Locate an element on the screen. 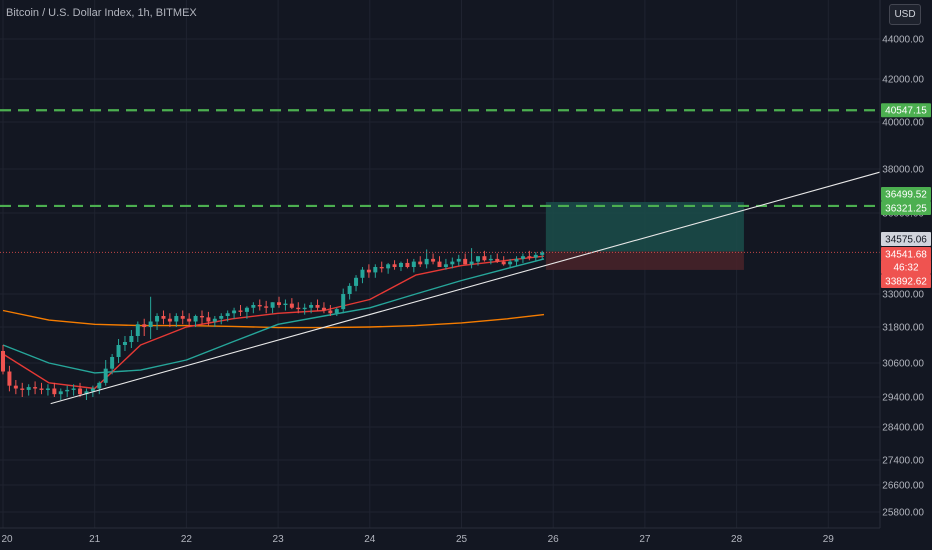 The width and height of the screenshot is (932, 550). y-tick-label: 33000.00 is located at coordinates (903, 295).